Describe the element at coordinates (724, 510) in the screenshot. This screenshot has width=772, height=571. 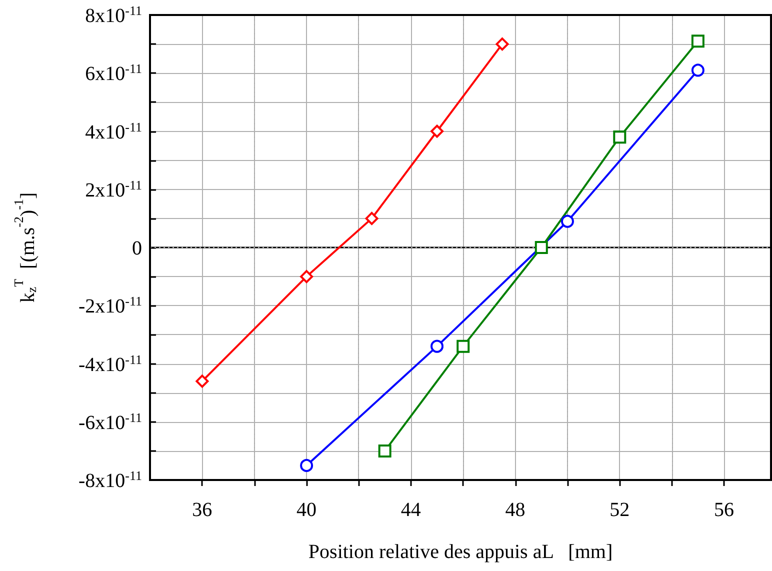
I see `x-tick-label: 56` at that location.